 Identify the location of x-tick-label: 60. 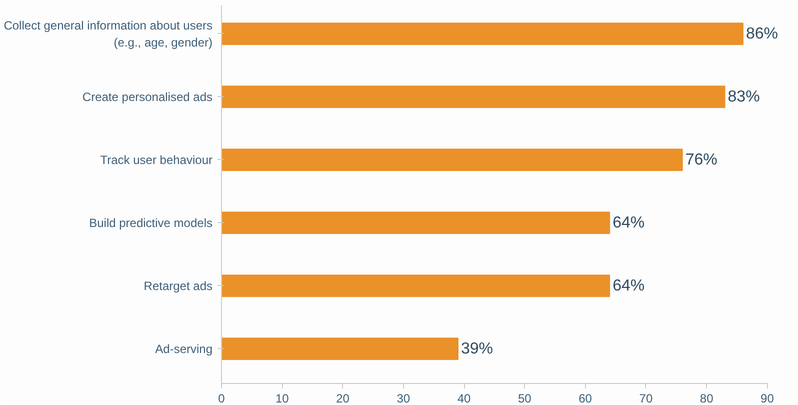
(585, 398).